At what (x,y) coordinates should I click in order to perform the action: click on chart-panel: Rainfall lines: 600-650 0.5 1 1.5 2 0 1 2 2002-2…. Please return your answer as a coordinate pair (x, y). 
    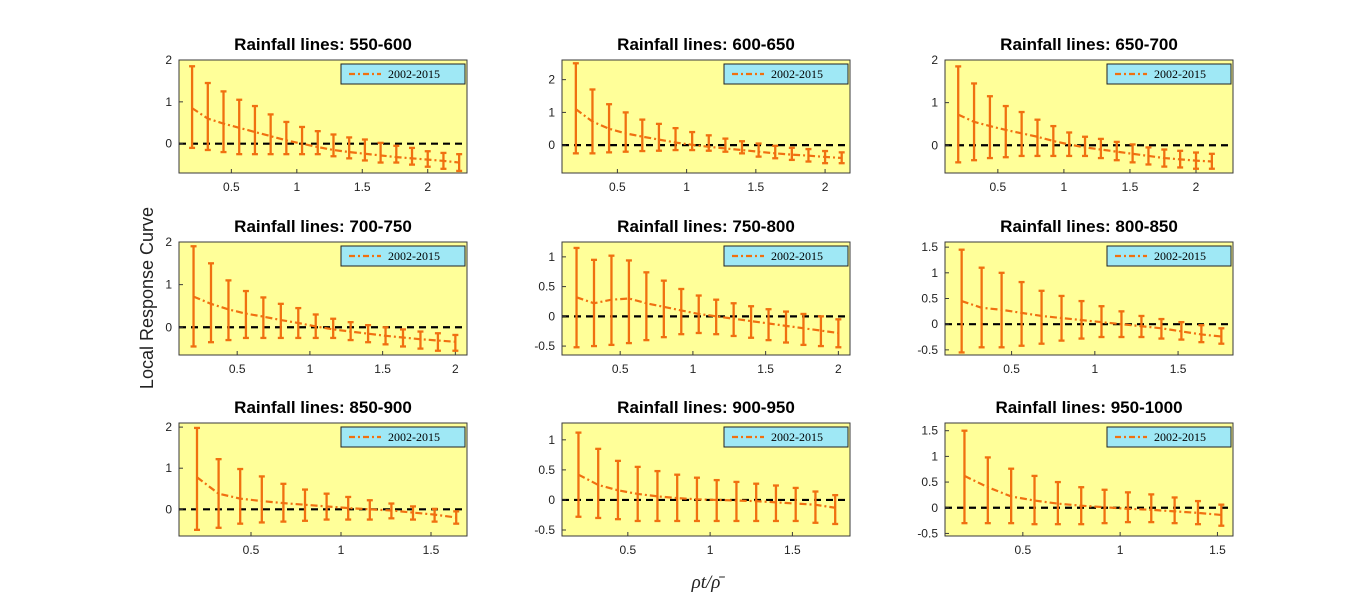
    Looking at the image, I should click on (699, 114).